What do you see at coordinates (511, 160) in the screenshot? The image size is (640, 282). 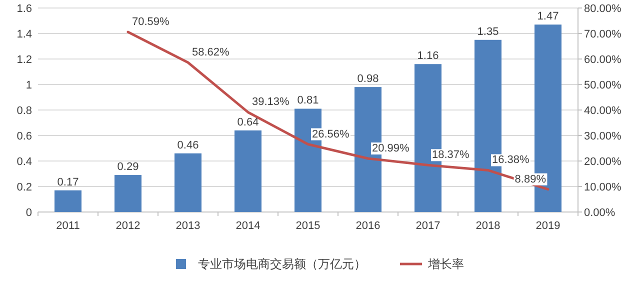 I see `data-label: 16.38%` at bounding box center [511, 160].